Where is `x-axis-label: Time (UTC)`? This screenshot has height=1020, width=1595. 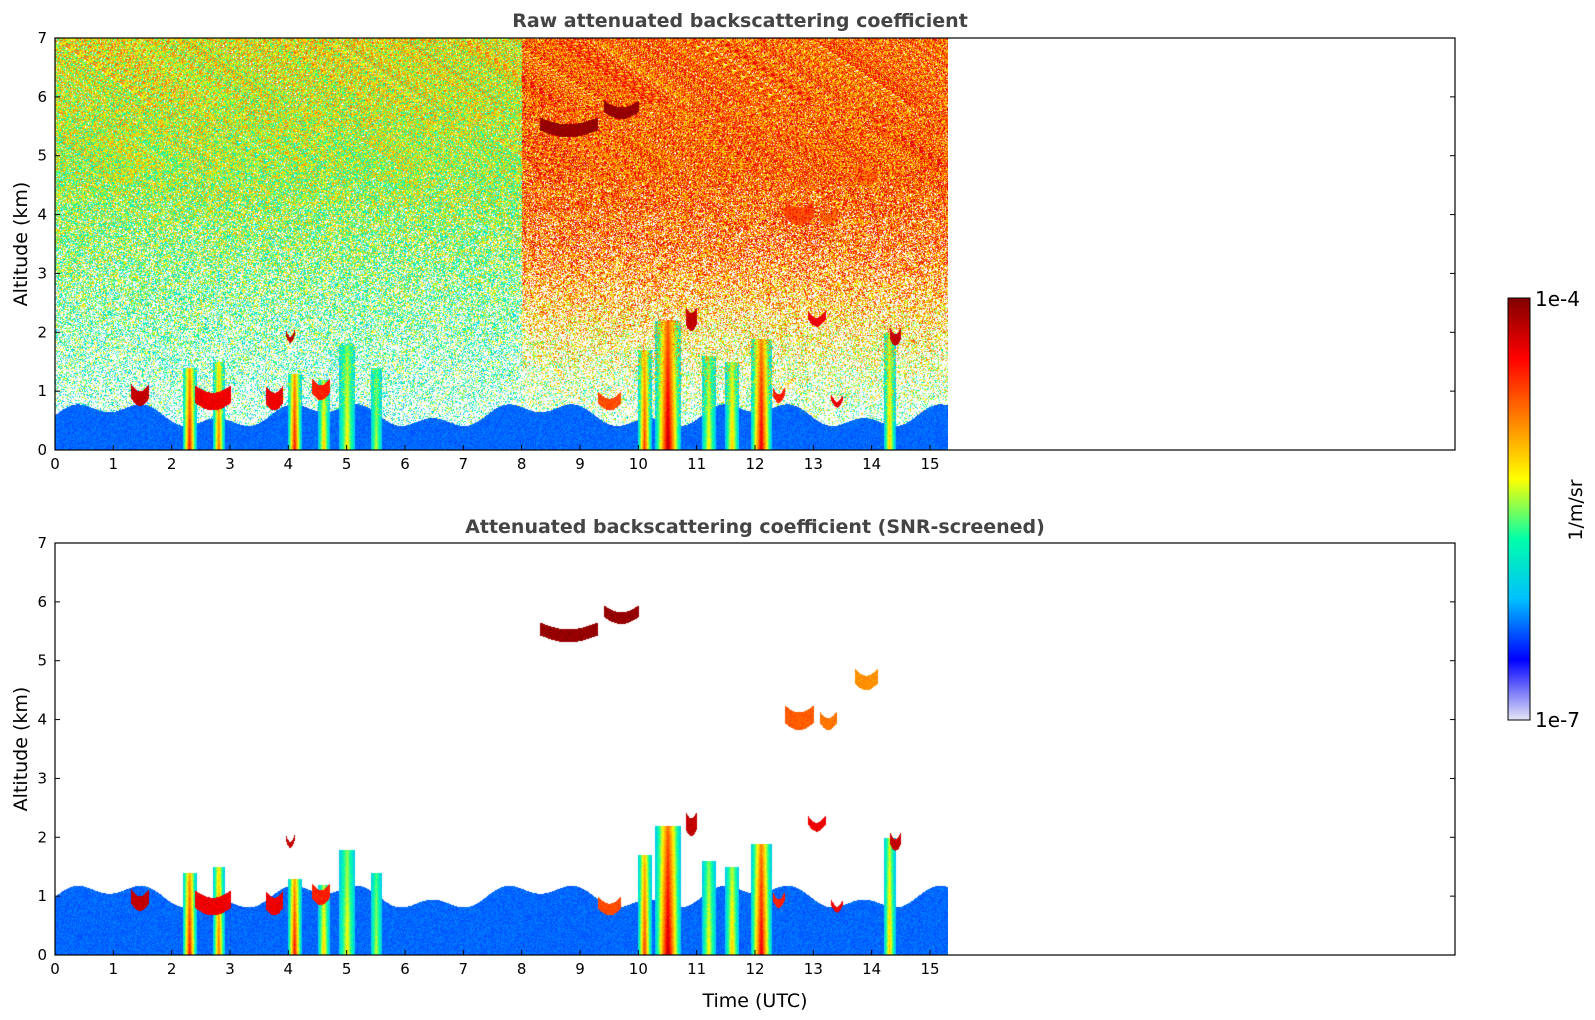
x-axis-label: Time (UTC) is located at coordinates (754, 1001).